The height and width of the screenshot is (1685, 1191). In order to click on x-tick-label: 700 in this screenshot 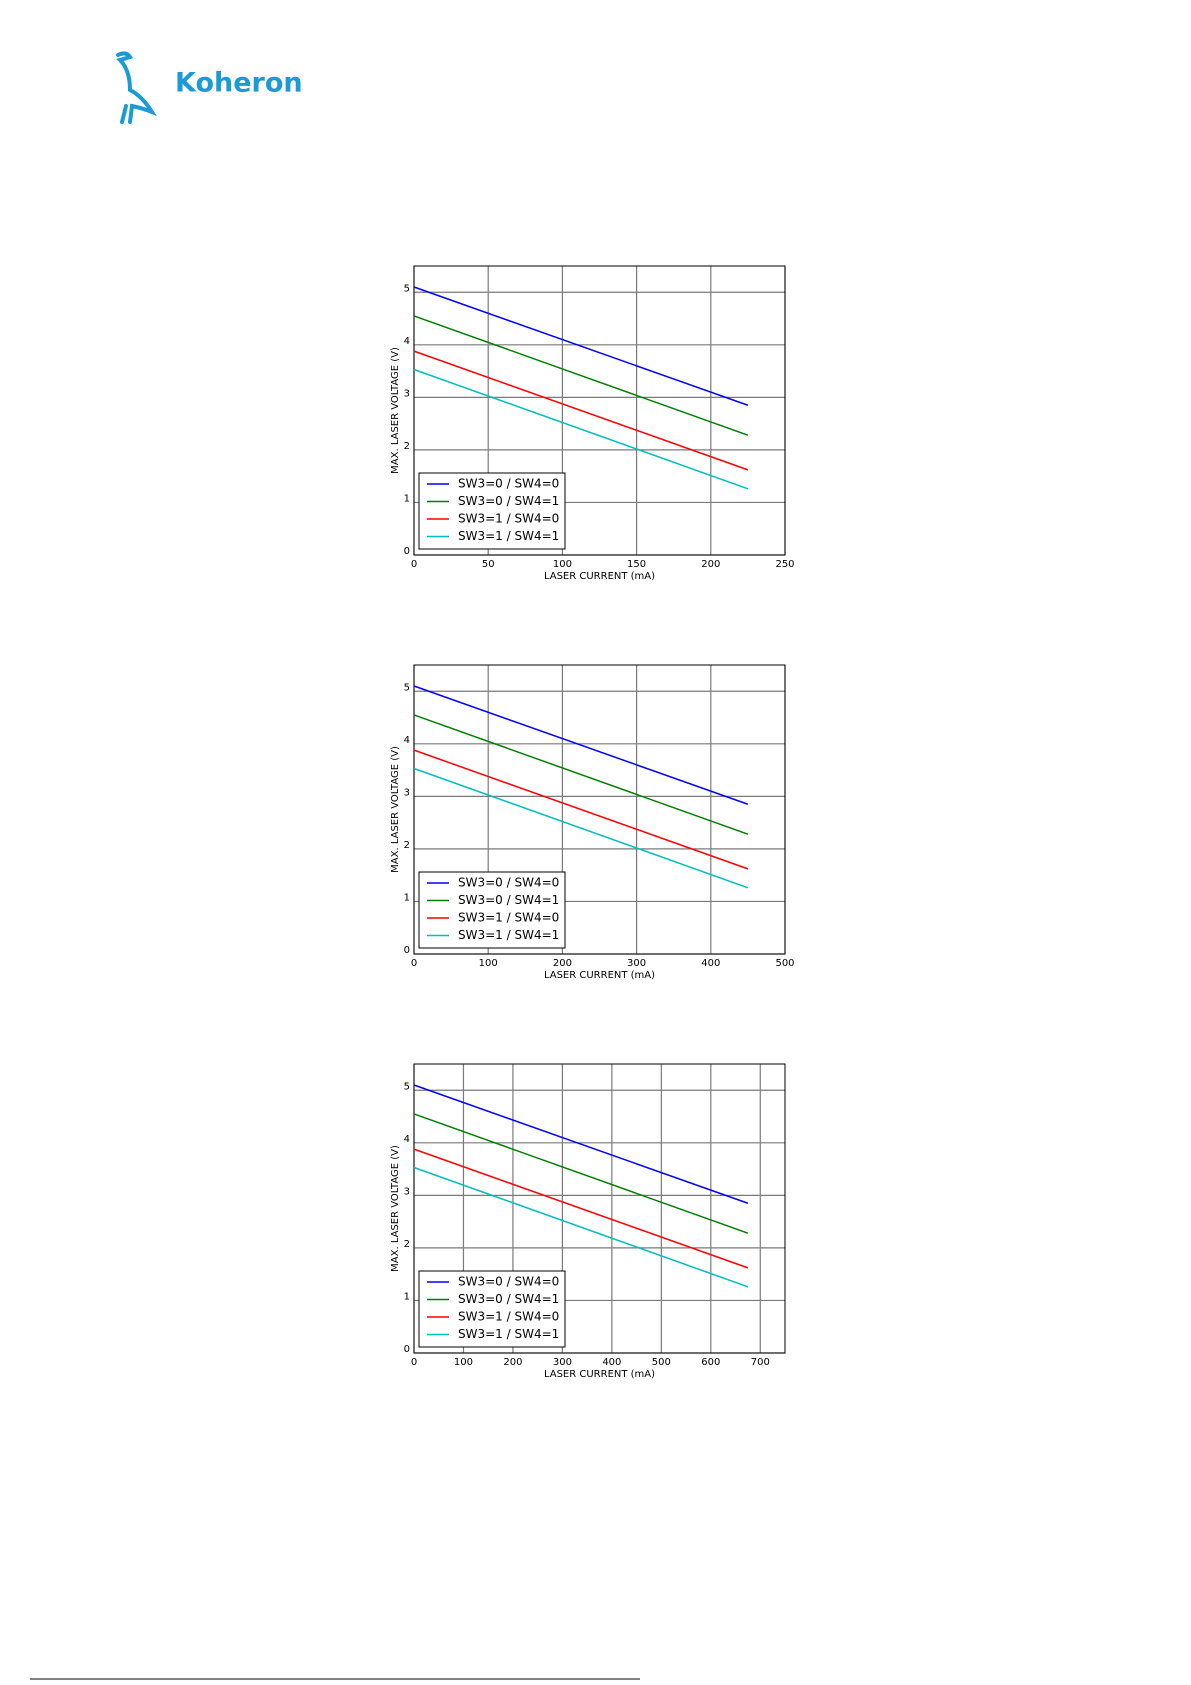, I will do `click(760, 1362)`.